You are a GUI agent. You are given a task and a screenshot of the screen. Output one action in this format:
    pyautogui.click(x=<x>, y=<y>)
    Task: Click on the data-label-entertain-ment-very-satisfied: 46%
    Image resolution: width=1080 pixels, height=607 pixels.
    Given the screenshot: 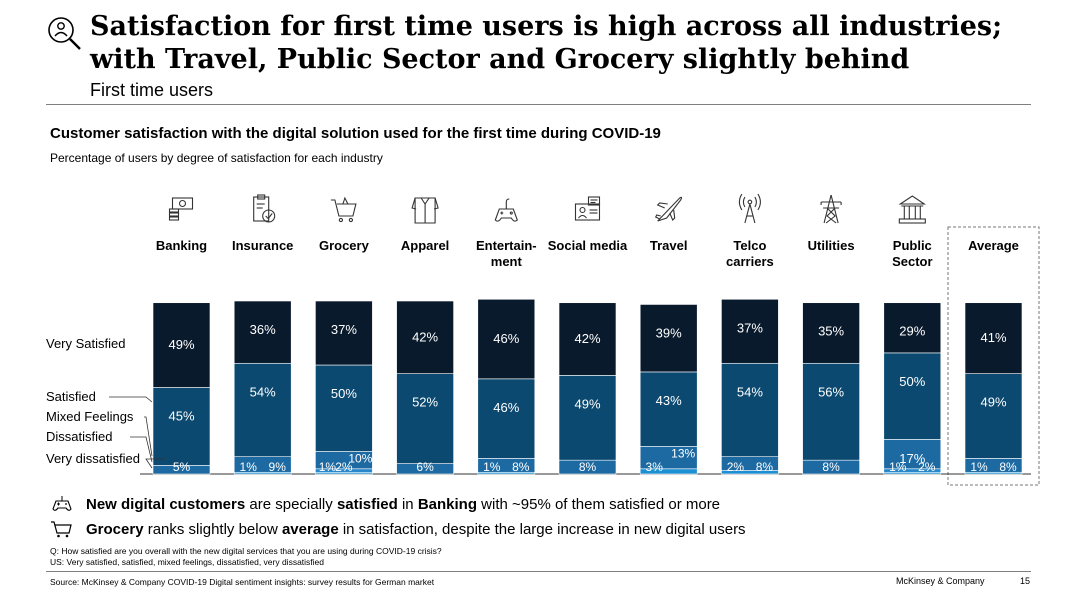 What is the action you would take?
    pyautogui.click(x=506, y=338)
    